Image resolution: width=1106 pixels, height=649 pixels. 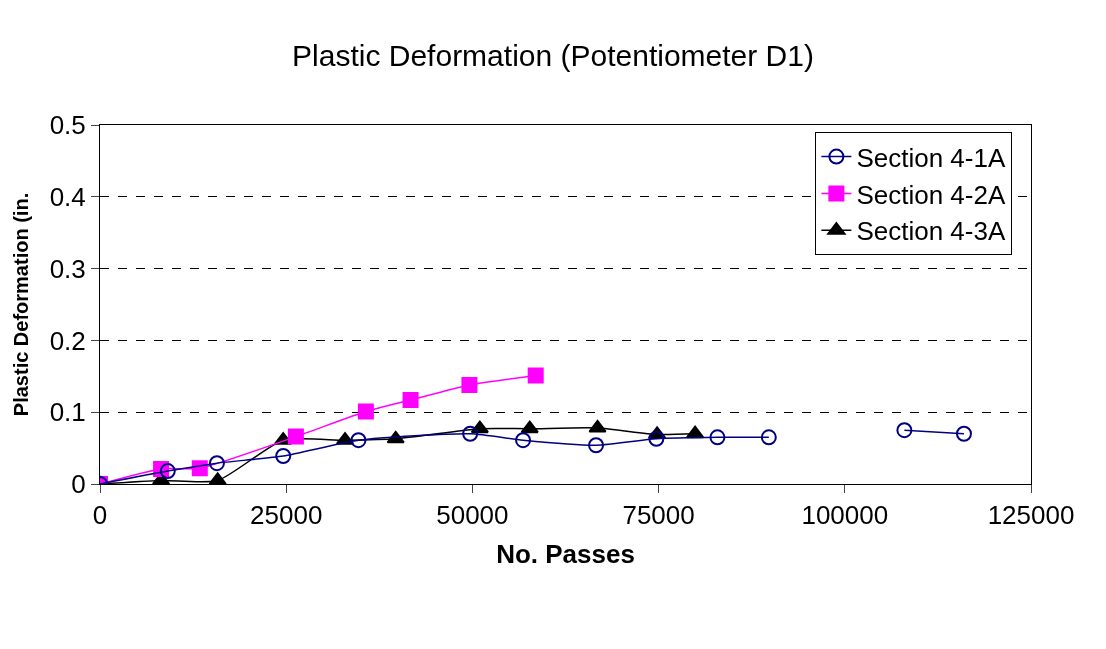 What do you see at coordinates (67, 268) in the screenshot?
I see `y-tick-label: 0.3` at bounding box center [67, 268].